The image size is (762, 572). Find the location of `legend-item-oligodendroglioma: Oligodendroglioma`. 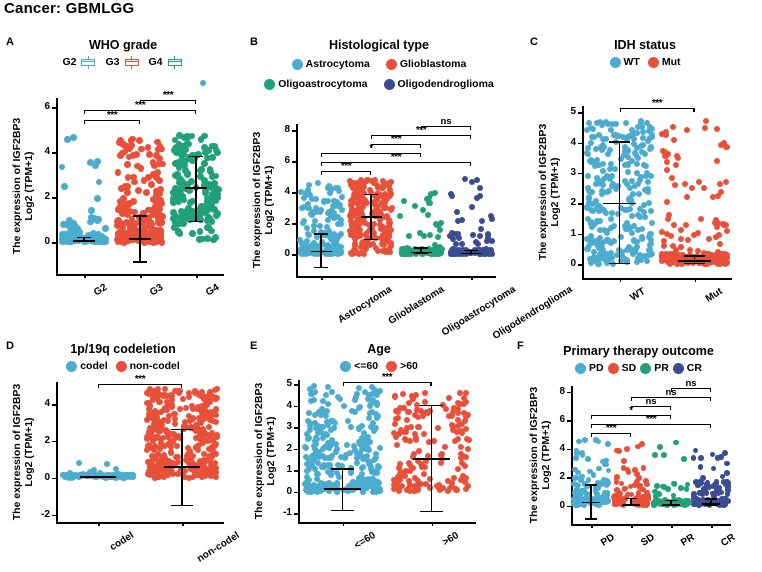

legend-item-oligodendroglioma: Oligodendroglioma is located at coordinates (438, 84).